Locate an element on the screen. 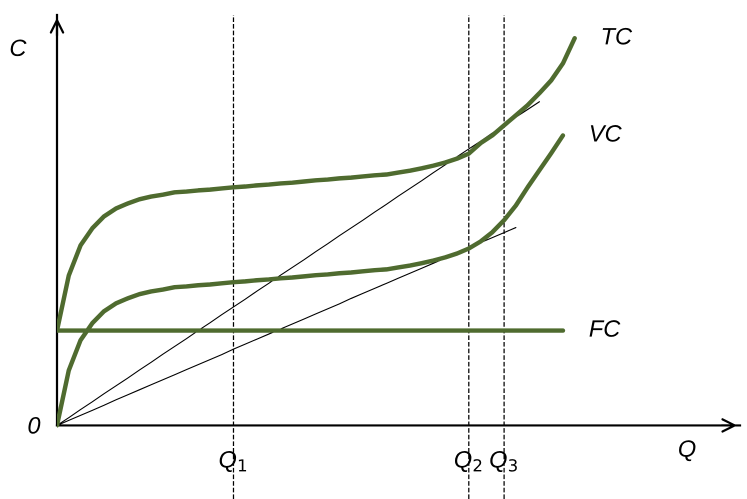 The height and width of the screenshot is (499, 747). x-tick-label: Q$_{2}$ is located at coordinates (468, 461).